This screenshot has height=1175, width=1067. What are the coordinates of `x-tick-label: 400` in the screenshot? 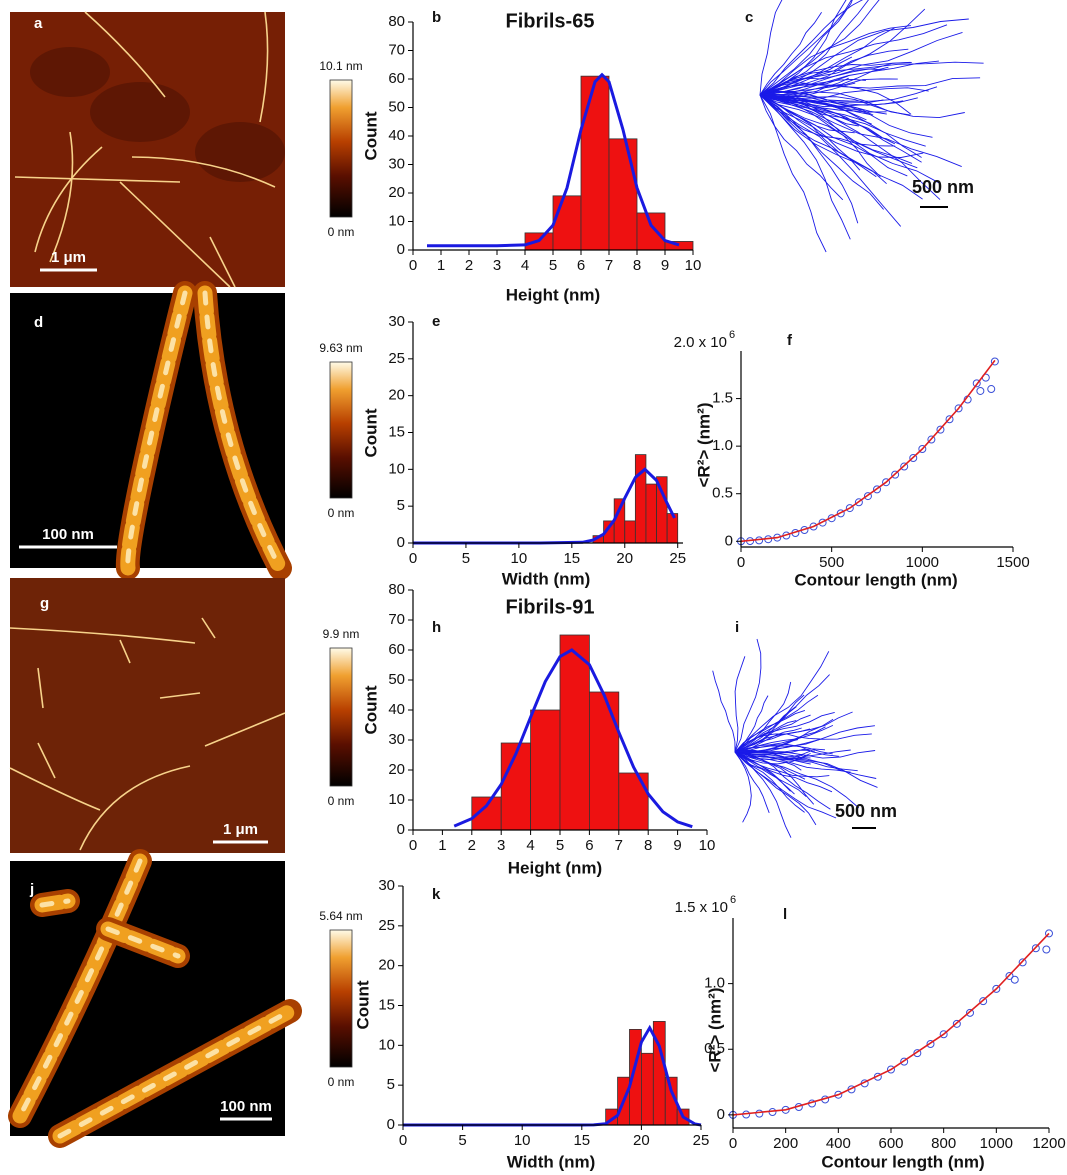 It's located at (838, 1143).